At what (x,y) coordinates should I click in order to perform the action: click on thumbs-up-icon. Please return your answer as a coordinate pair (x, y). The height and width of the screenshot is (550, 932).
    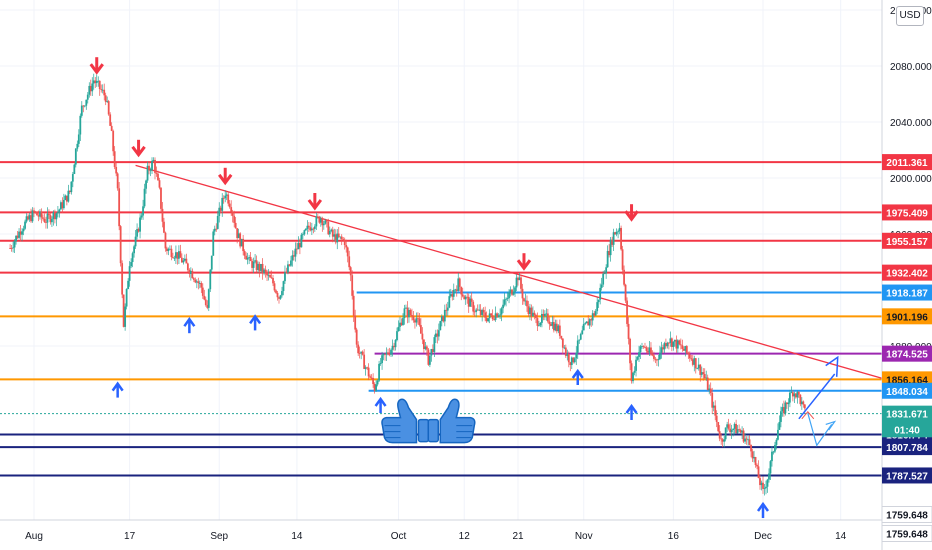
    Looking at the image, I should click on (451, 421).